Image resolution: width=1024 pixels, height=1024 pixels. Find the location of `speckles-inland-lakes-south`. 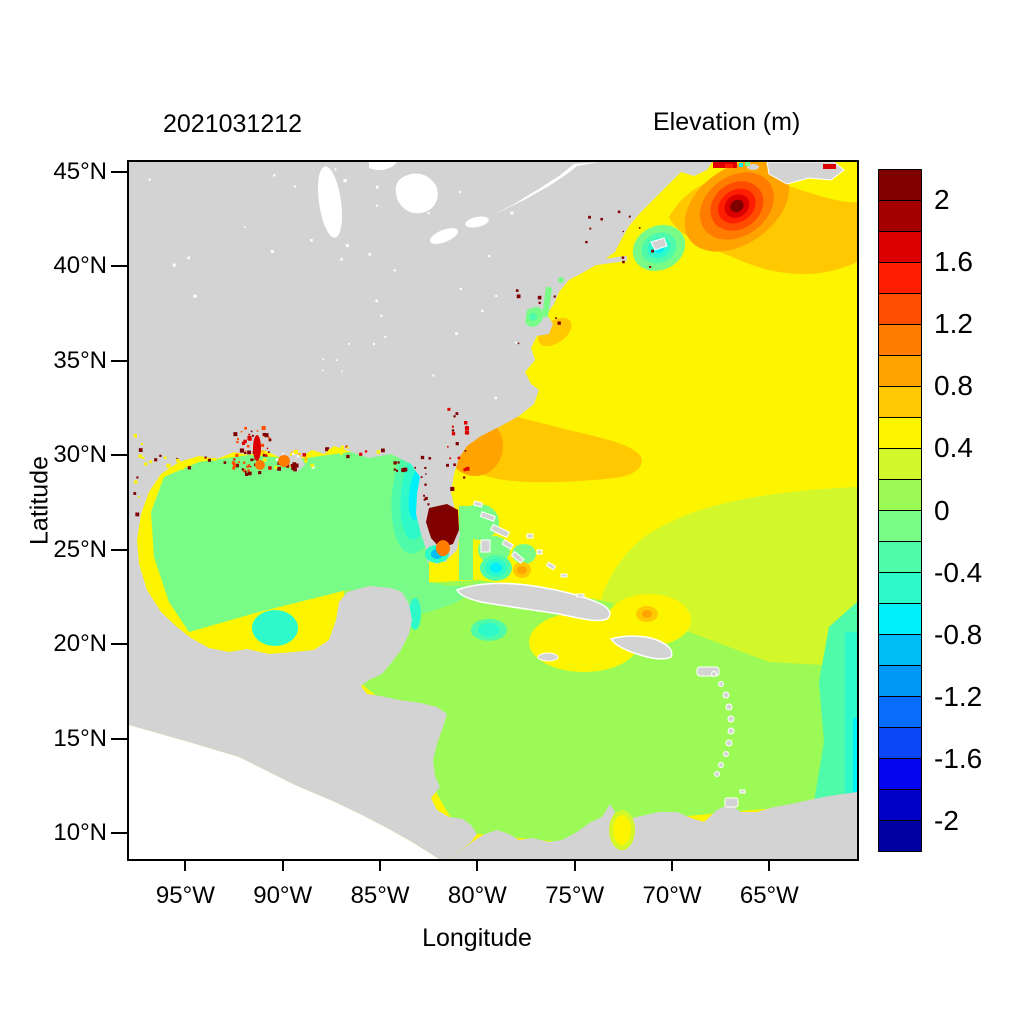

speckles-inland-lakes-south is located at coordinates (420, 354).